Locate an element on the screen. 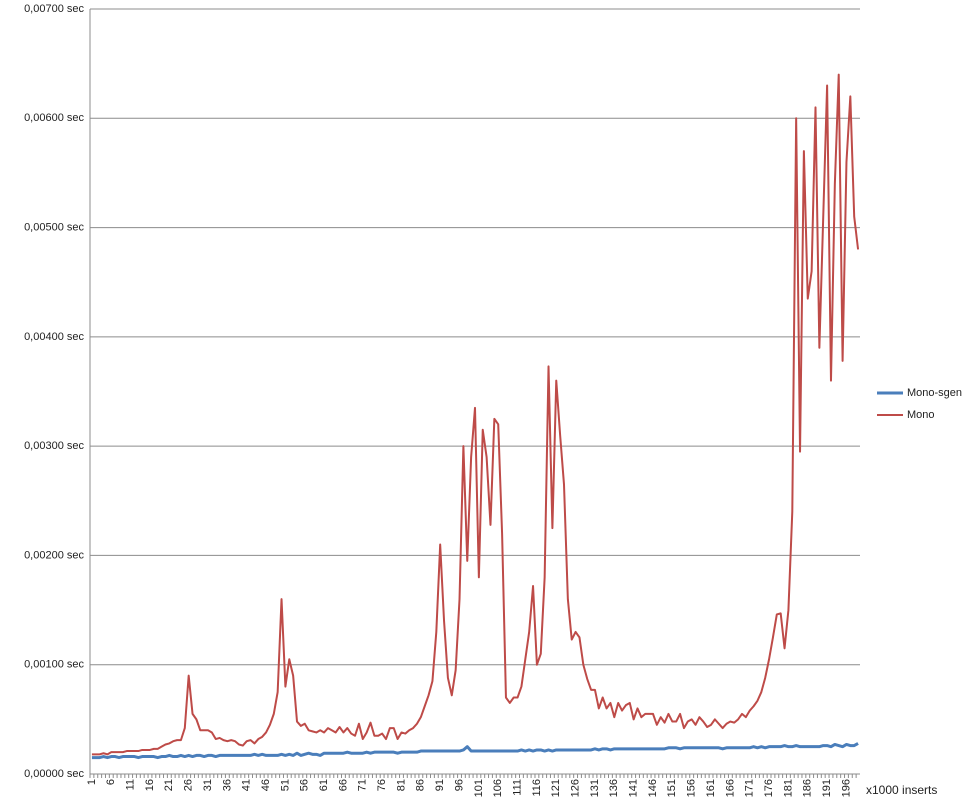 This screenshot has width=972, height=808. x-tick-label: 26 is located at coordinates (189, 785).